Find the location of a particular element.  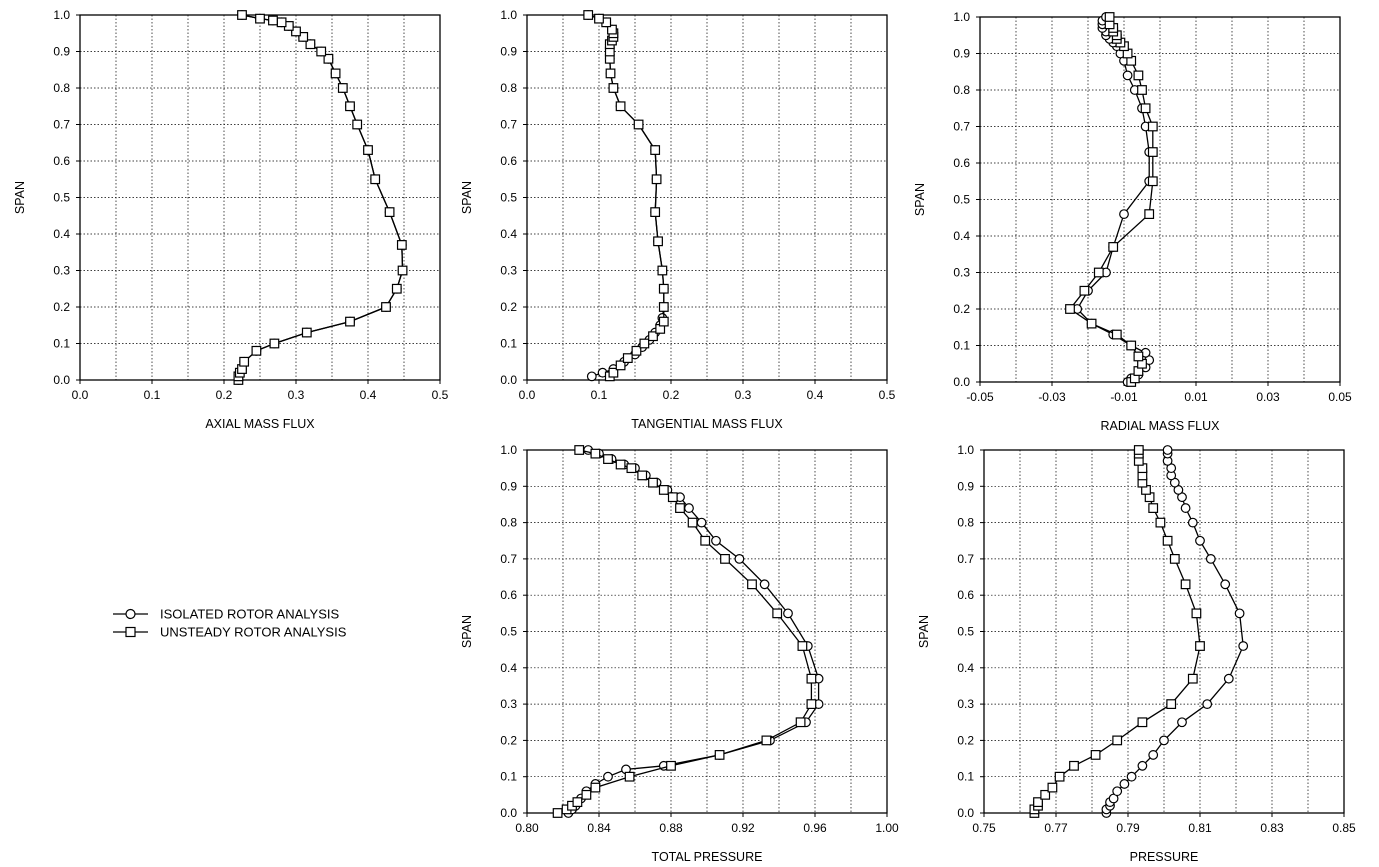

x-axis-label: PRESSURE is located at coordinates (1164, 857).